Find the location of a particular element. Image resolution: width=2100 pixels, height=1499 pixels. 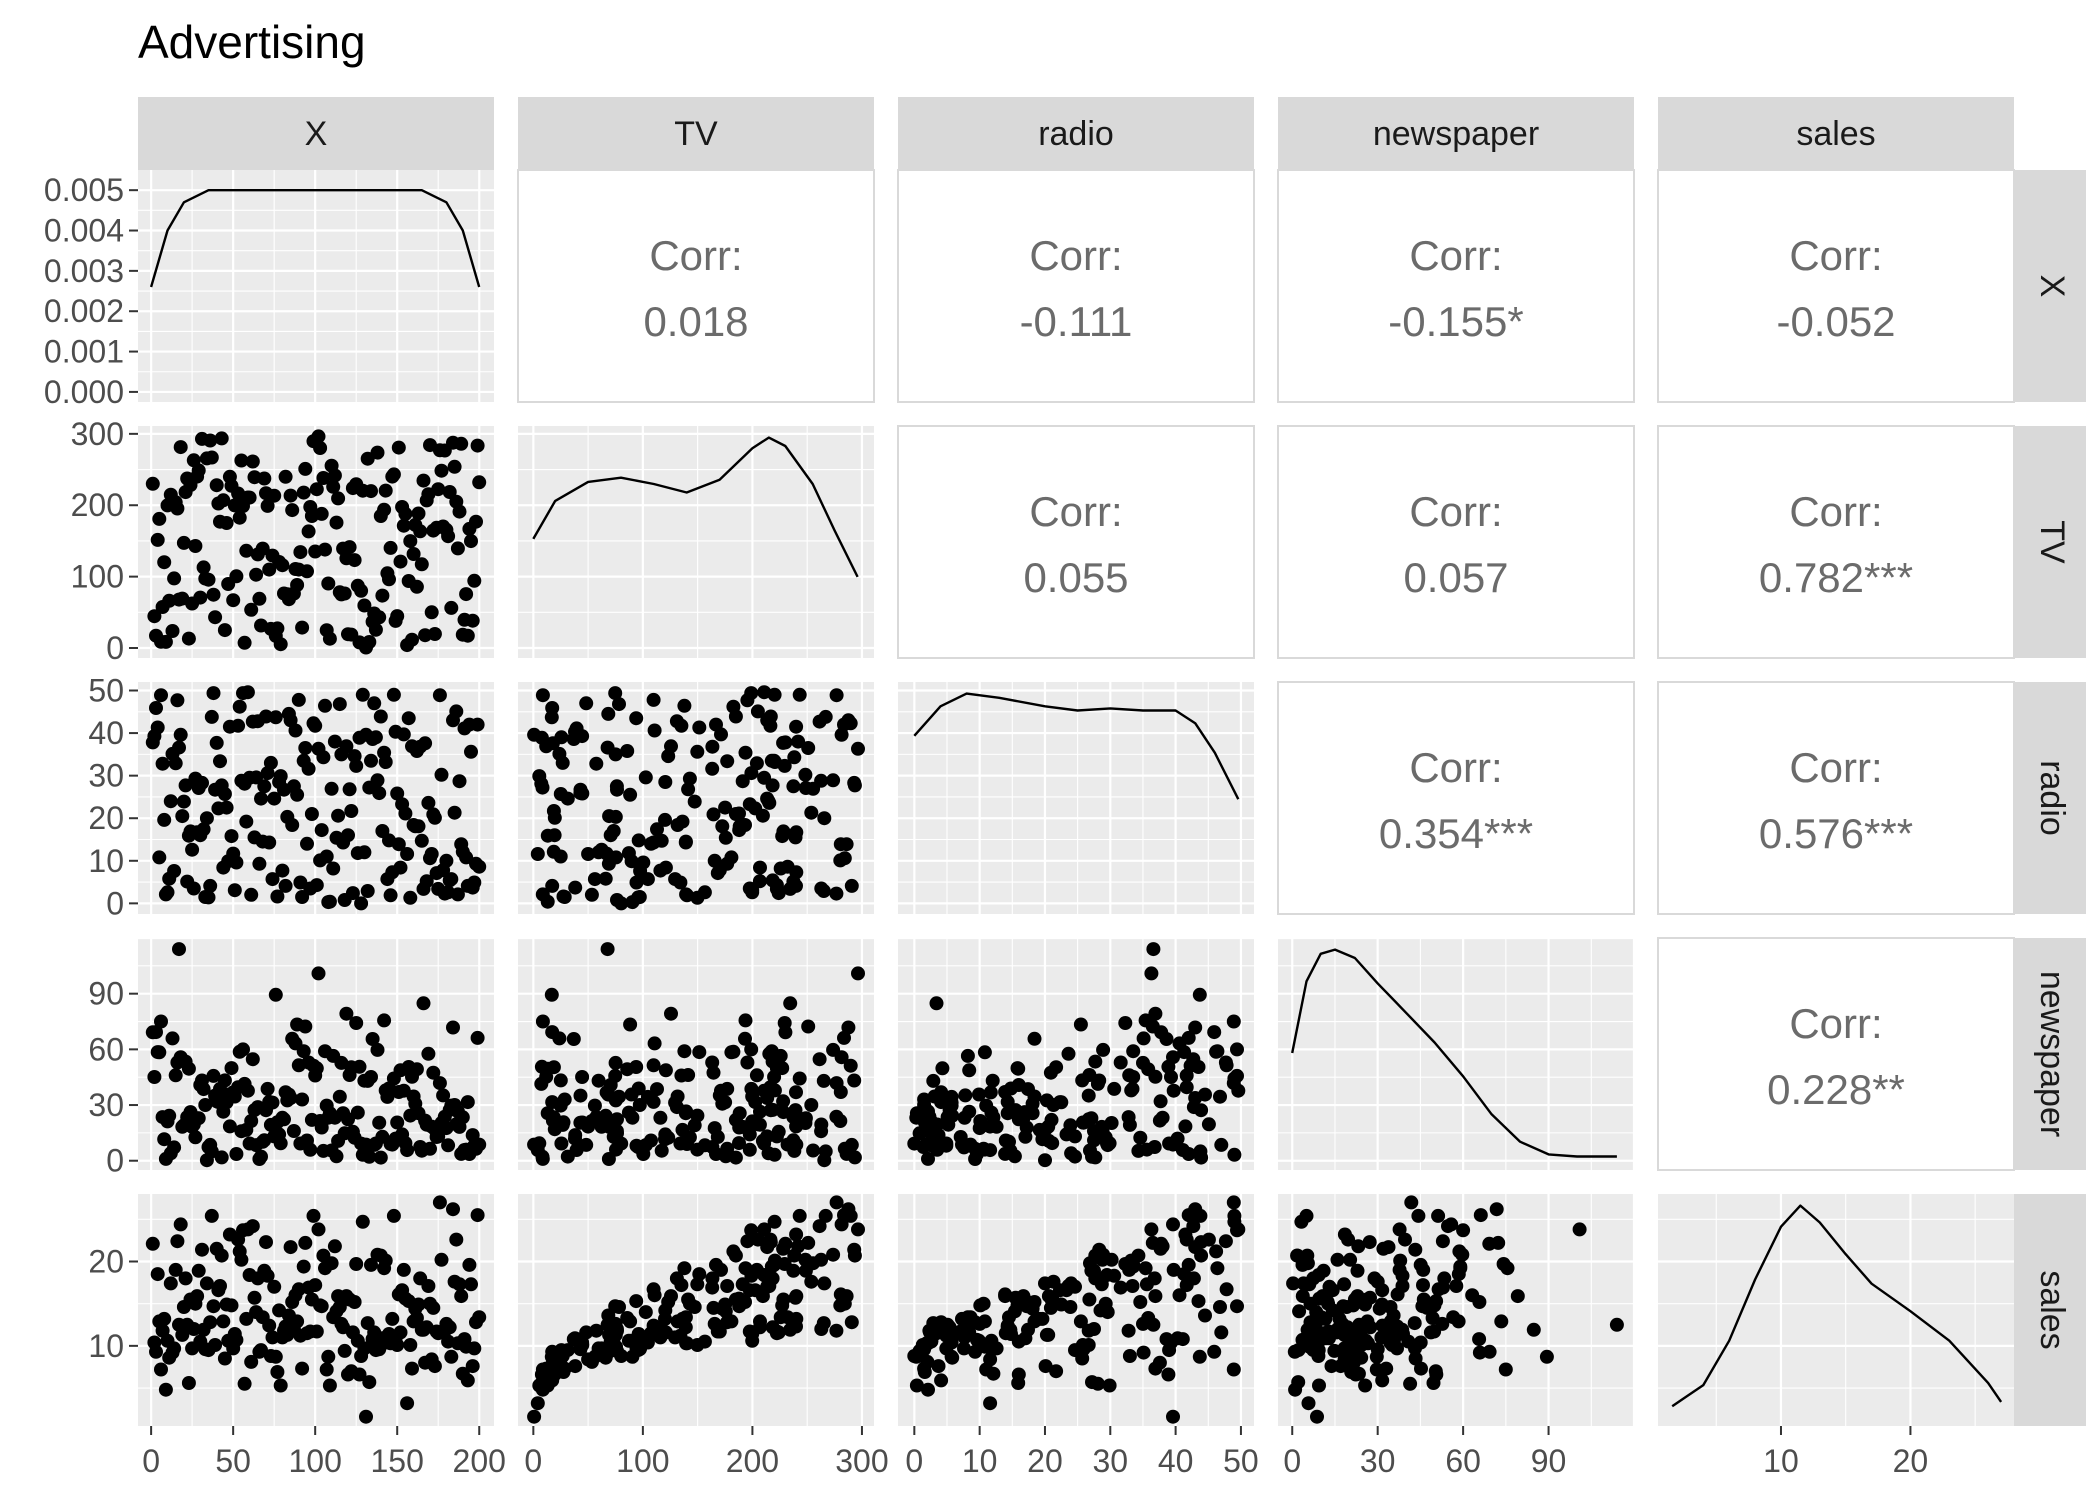

corr-value: 0.018 is located at coordinates (695, 321).